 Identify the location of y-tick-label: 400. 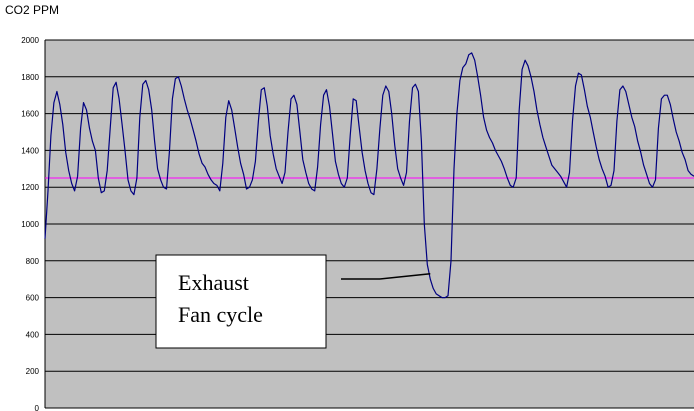
(33, 334).